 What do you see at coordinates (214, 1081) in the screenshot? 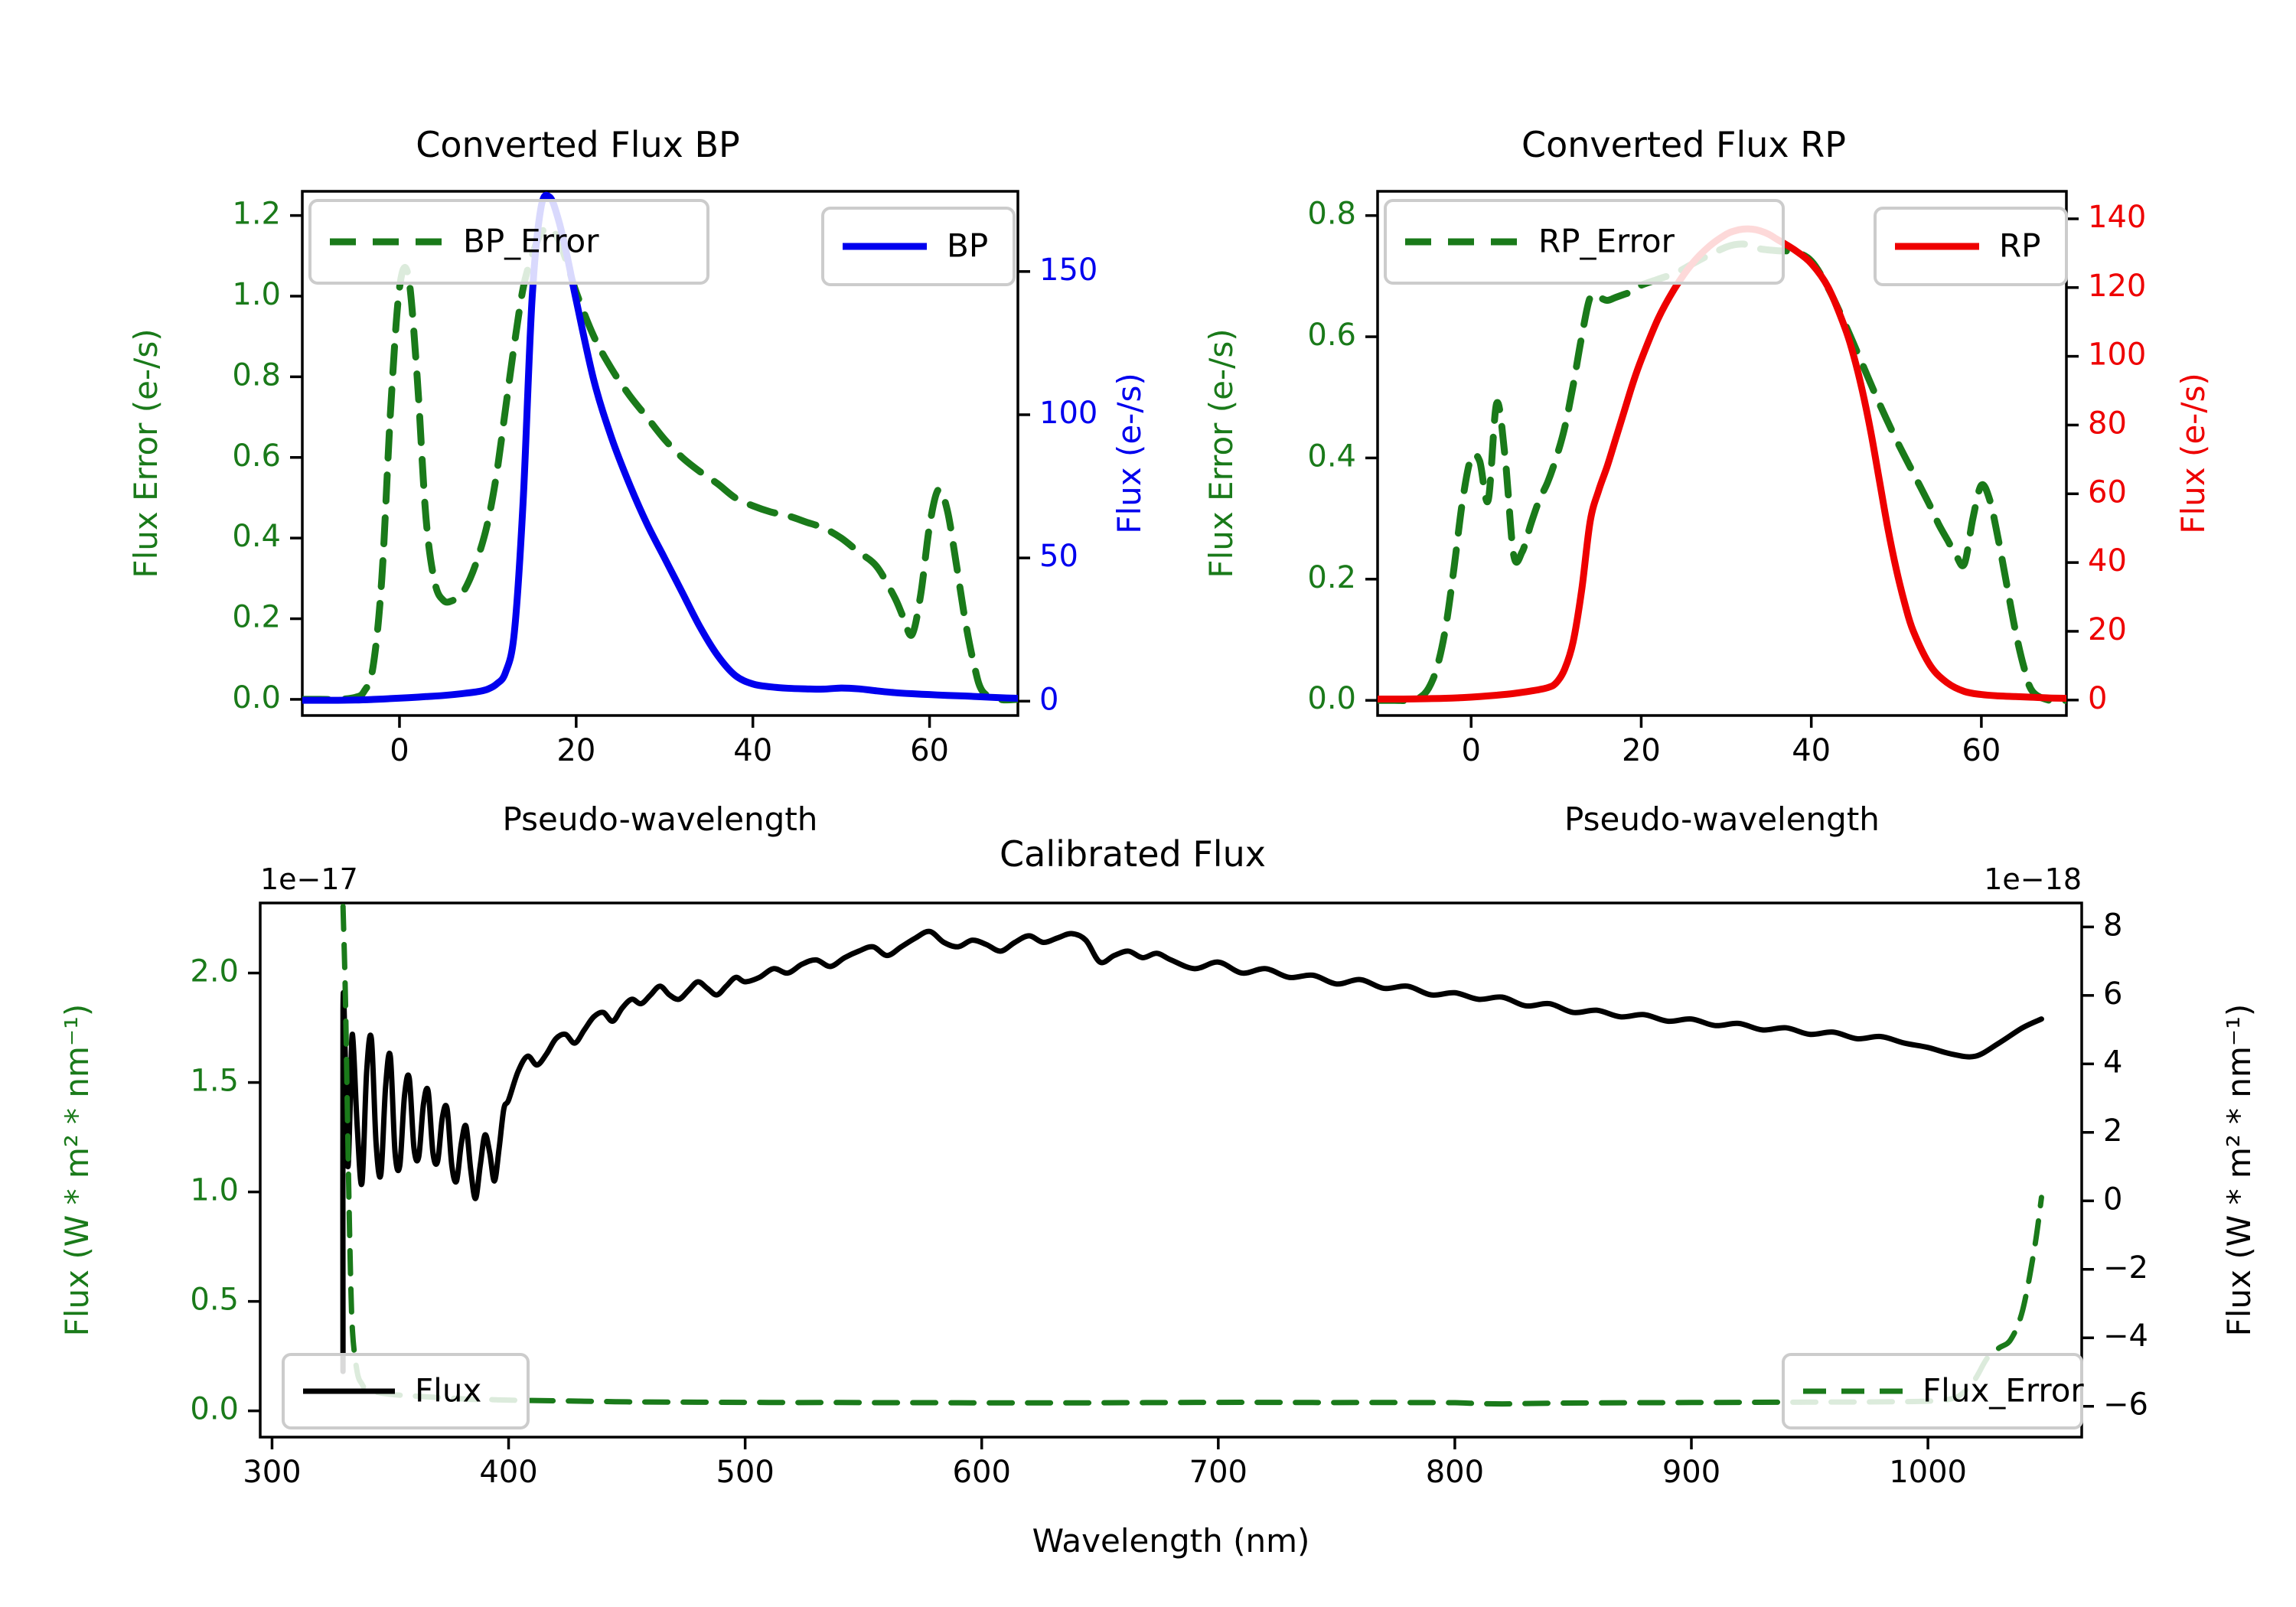
I see `y-tick-label-left: 1.5` at bounding box center [214, 1081].